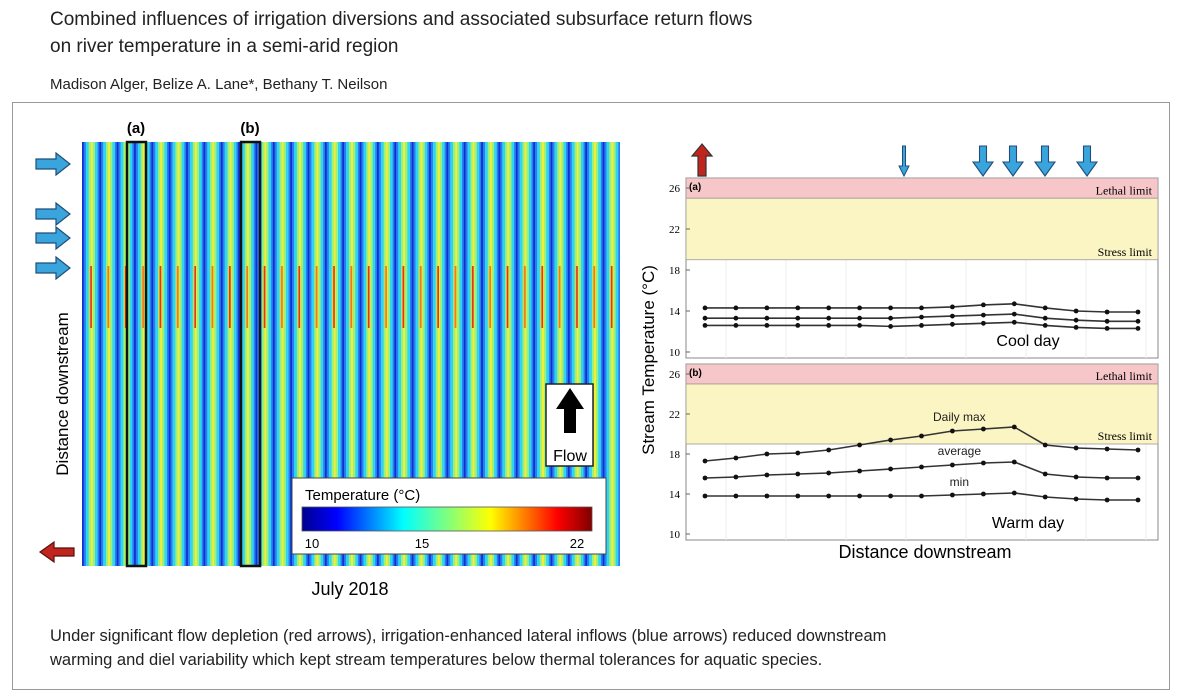 This screenshot has height=698, width=1182. What do you see at coordinates (1028, 523) in the screenshot?
I see `day-label: Warm day` at bounding box center [1028, 523].